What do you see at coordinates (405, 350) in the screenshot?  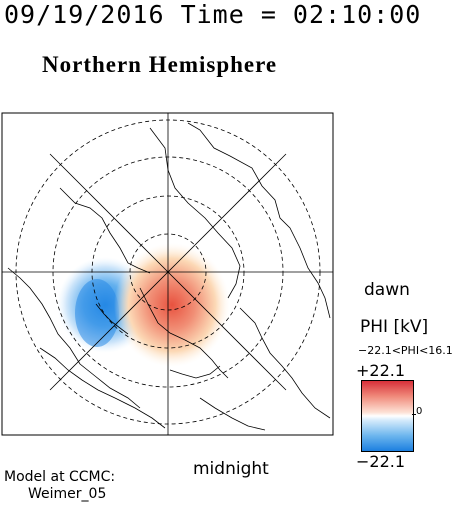 I see `colorbar-range: −22.1<PHI<16.1` at bounding box center [405, 350].